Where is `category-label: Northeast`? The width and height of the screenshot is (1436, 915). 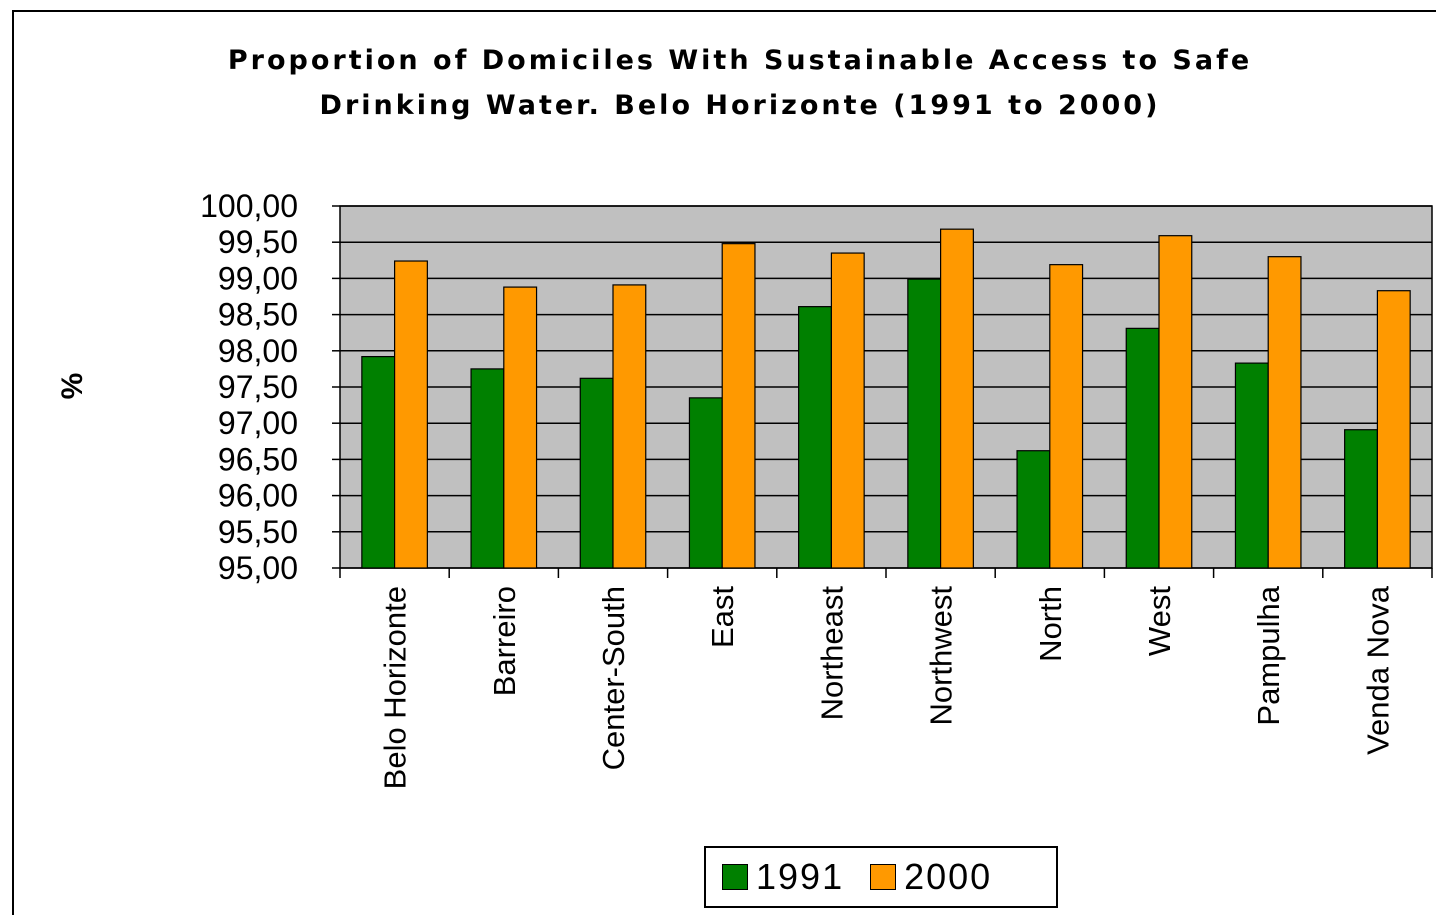
category-label: Northeast is located at coordinates (831, 653).